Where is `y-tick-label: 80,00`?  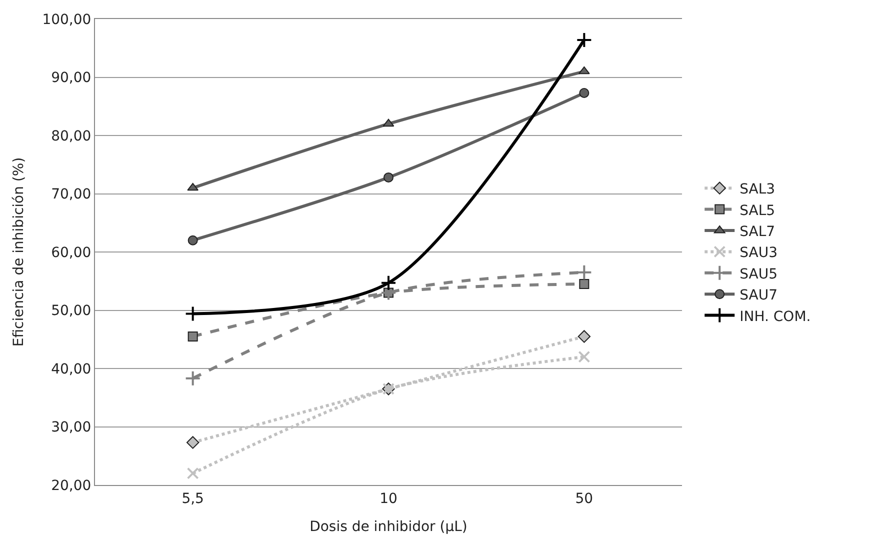
y-tick-label: 80,00 is located at coordinates (71, 136).